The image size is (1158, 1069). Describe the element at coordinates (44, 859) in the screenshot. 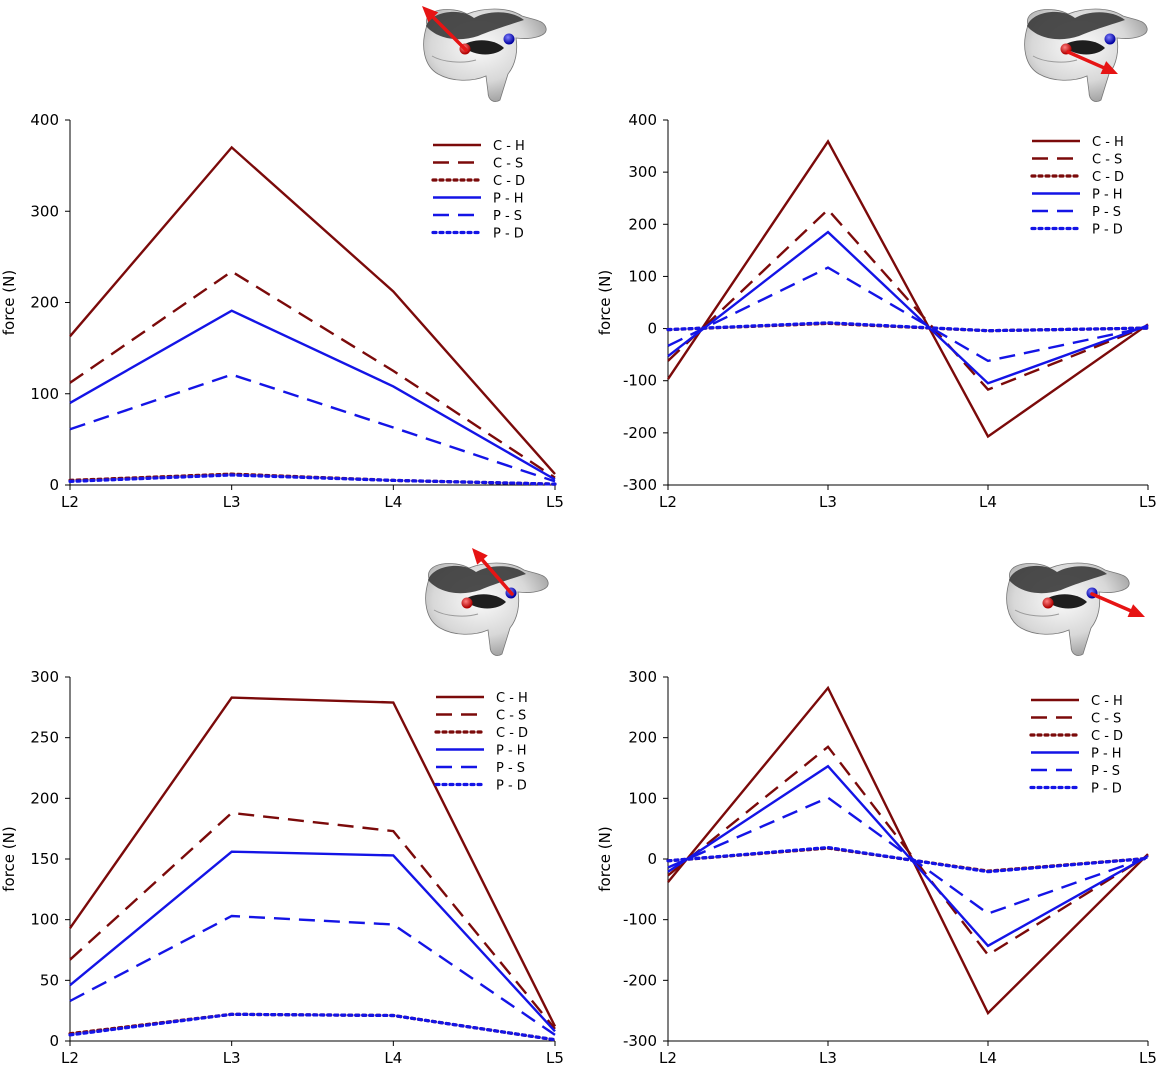

I see `y-tick-label: 150` at that location.